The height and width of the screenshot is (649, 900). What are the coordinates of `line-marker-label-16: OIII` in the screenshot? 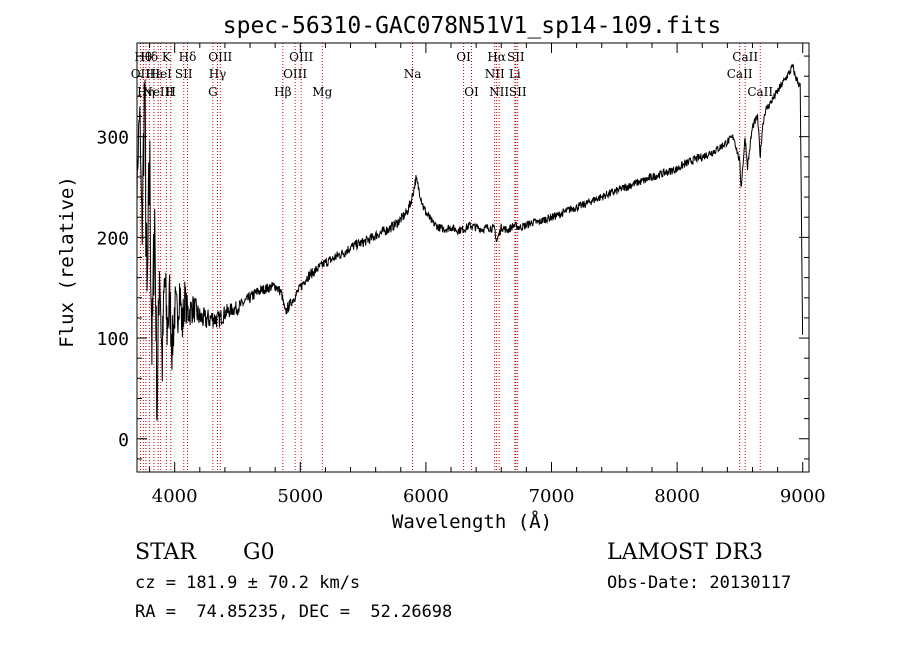 It's located at (301, 57).